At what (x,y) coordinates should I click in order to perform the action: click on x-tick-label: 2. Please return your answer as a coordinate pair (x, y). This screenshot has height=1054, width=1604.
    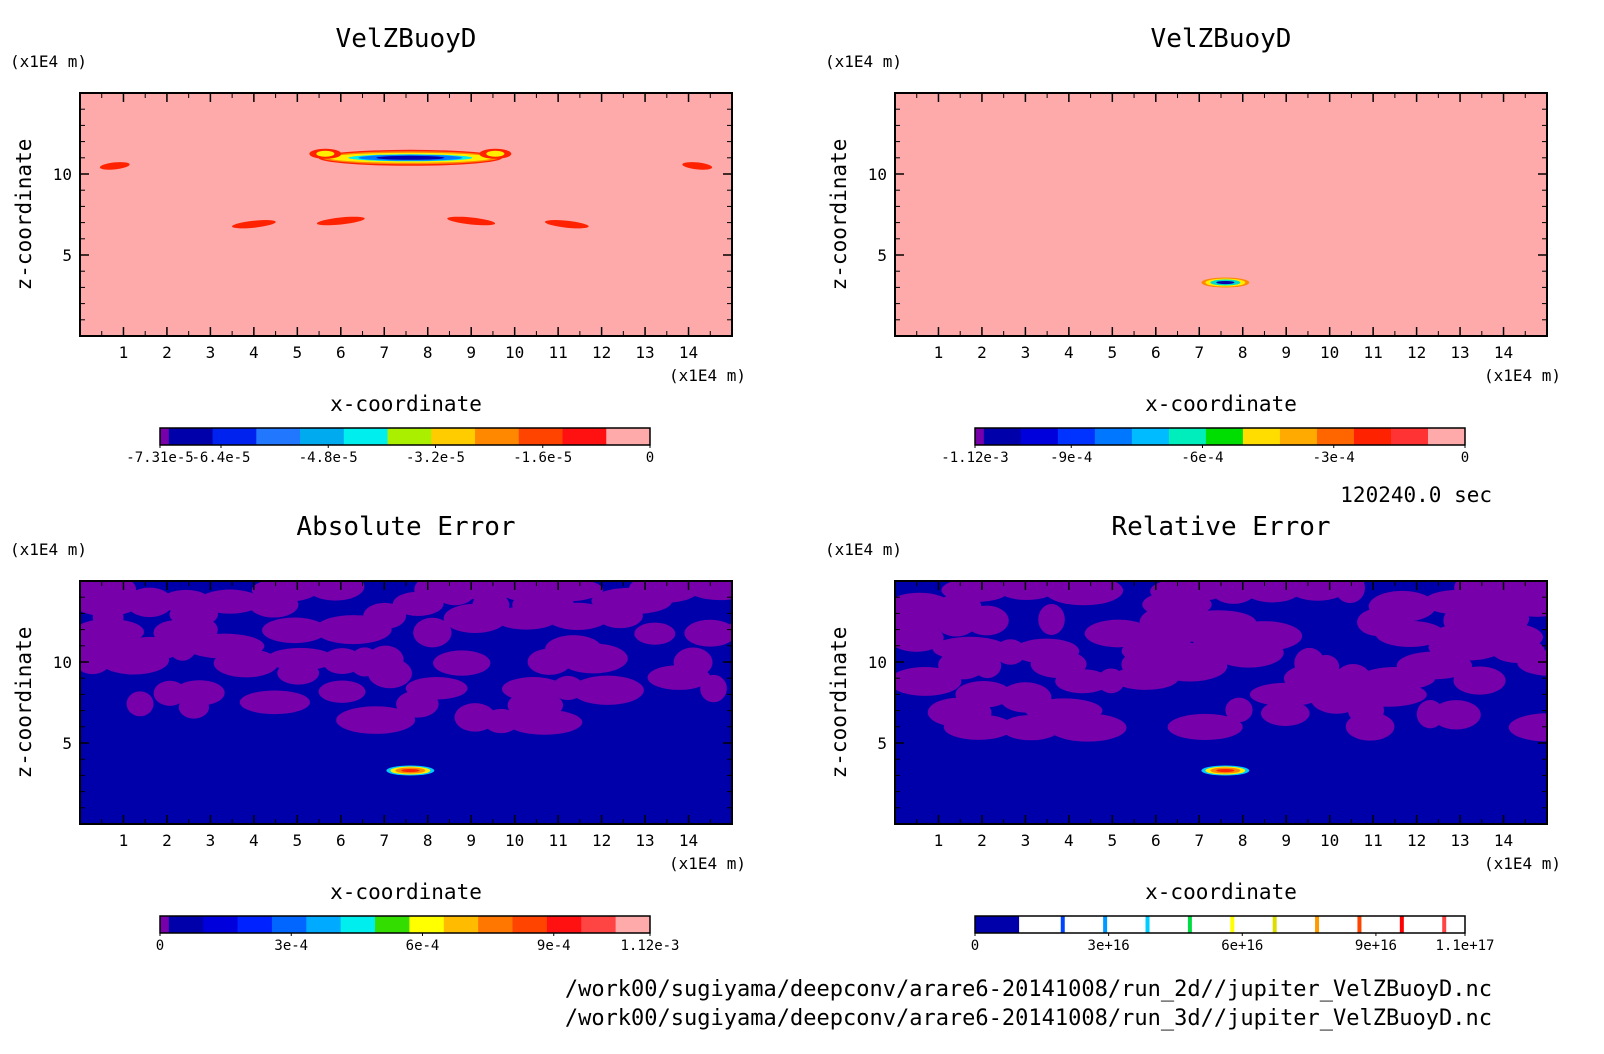
    Looking at the image, I should click on (167, 840).